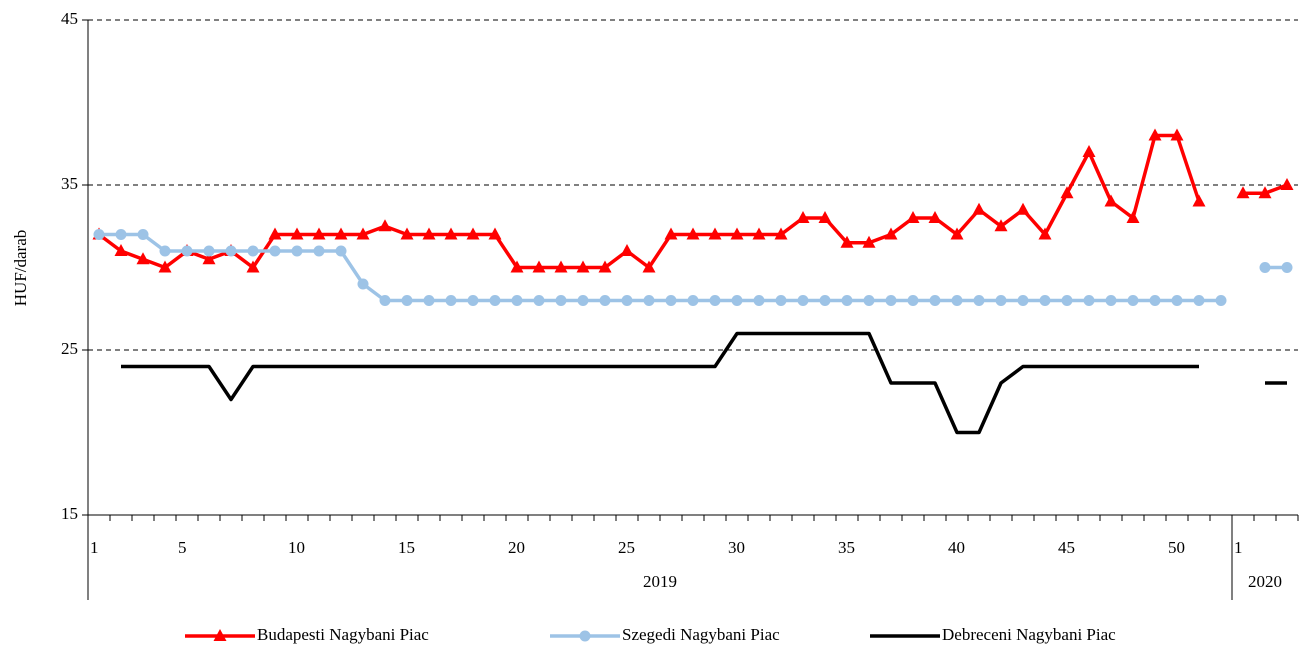 The height and width of the screenshot is (651, 1301). I want to click on y-tick-label: 15, so click(69, 513).